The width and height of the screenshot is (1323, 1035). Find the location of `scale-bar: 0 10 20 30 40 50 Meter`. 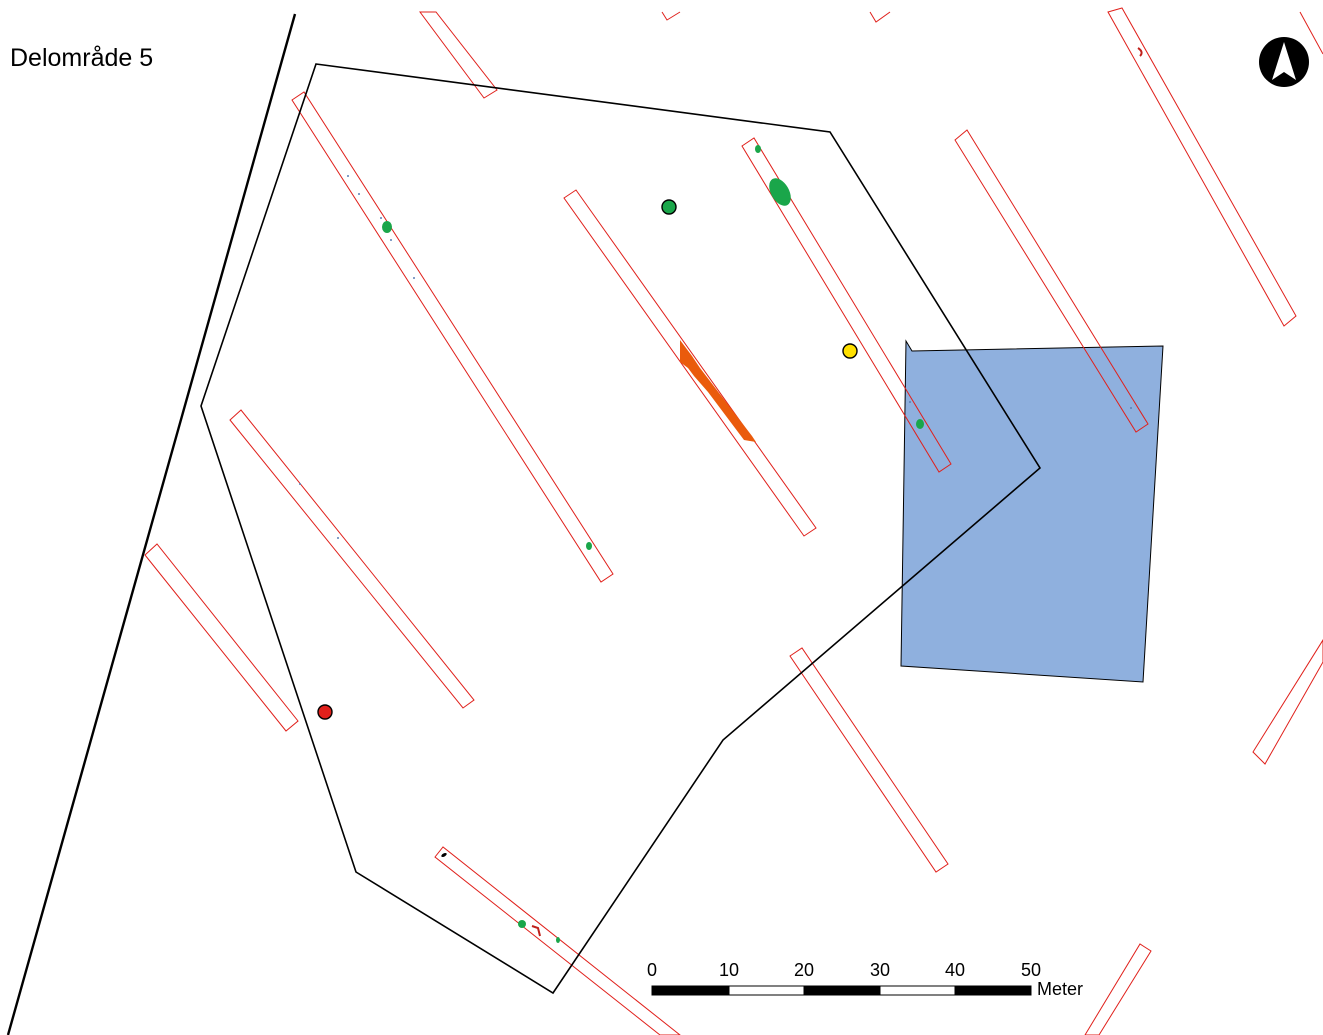

scale-bar: 0 10 20 30 40 50 Meter is located at coordinates (865, 979).